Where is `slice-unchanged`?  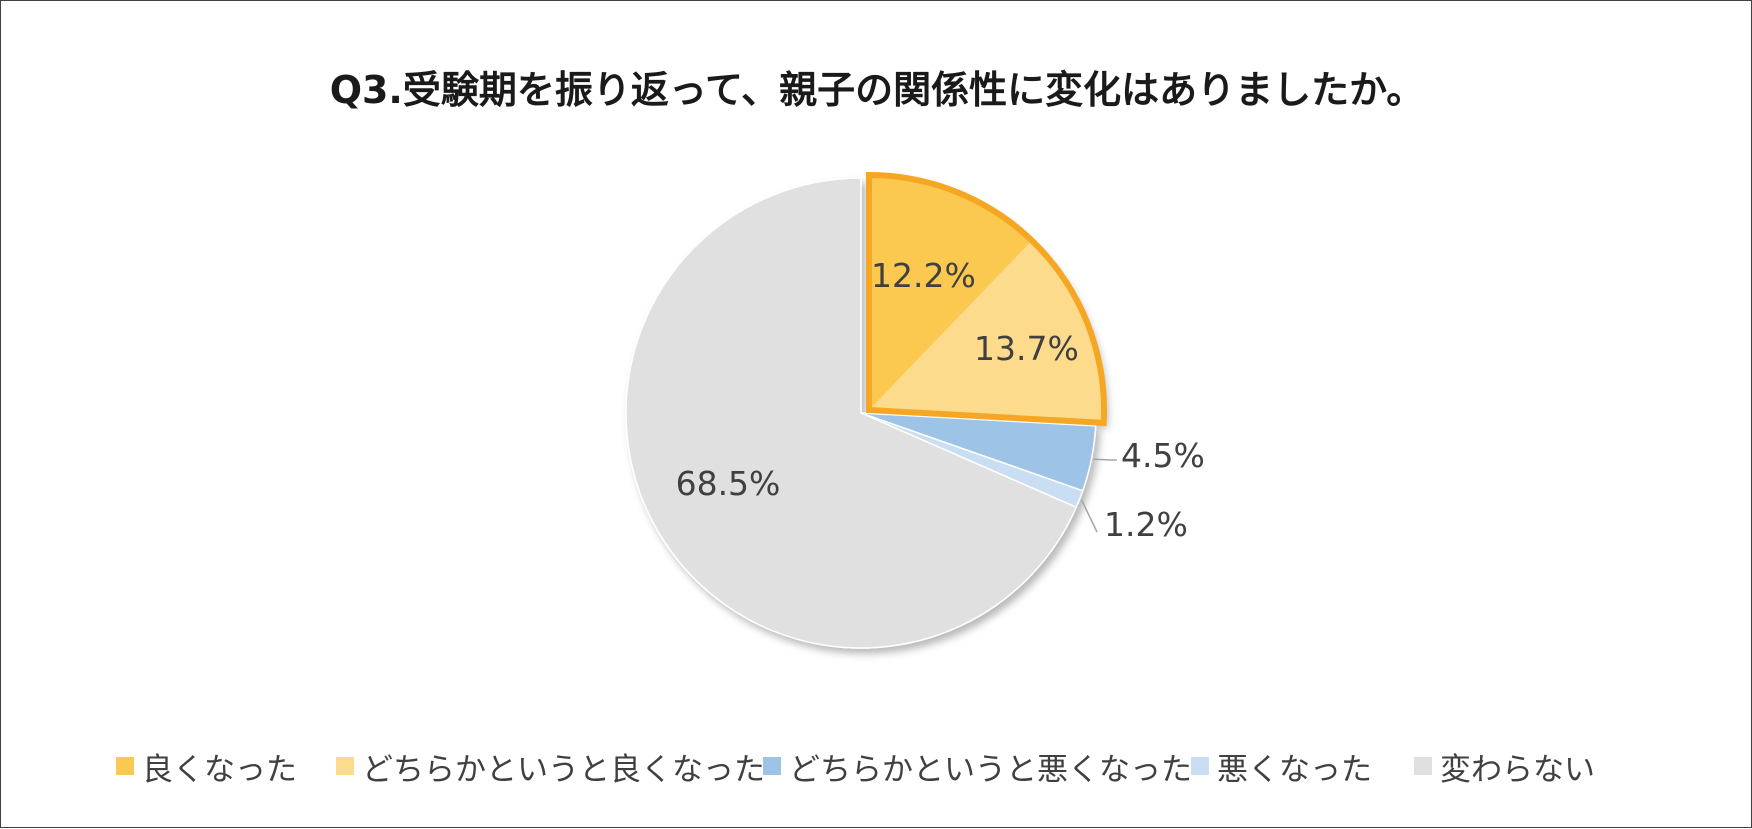
slice-unchanged is located at coordinates (851, 413).